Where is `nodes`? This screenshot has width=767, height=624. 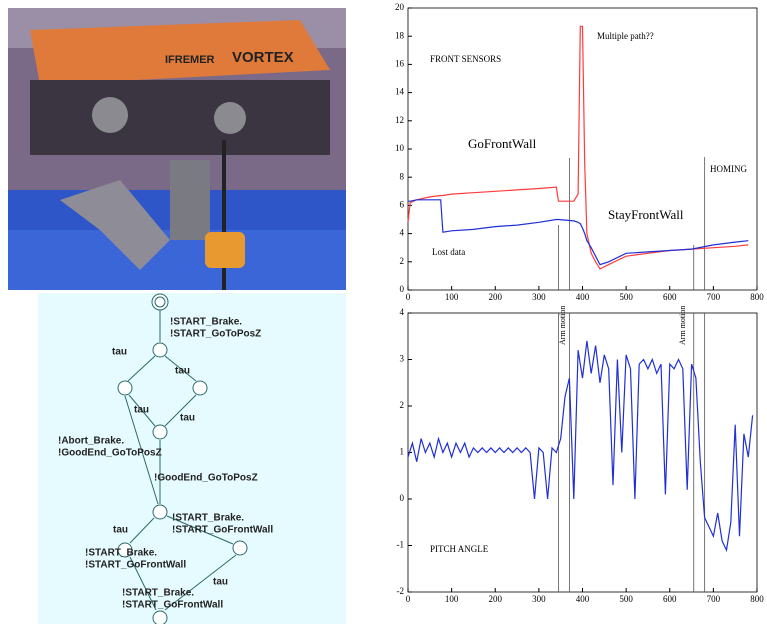 nodes is located at coordinates (182, 458).